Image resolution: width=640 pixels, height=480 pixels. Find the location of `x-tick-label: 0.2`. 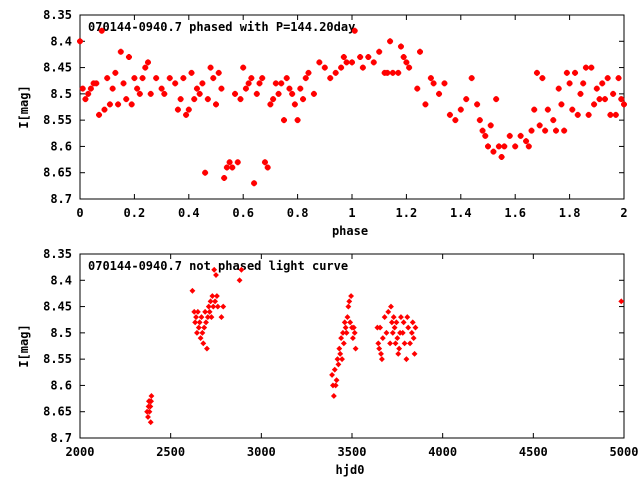

x-tick-label: 0.2 is located at coordinates (135, 213).